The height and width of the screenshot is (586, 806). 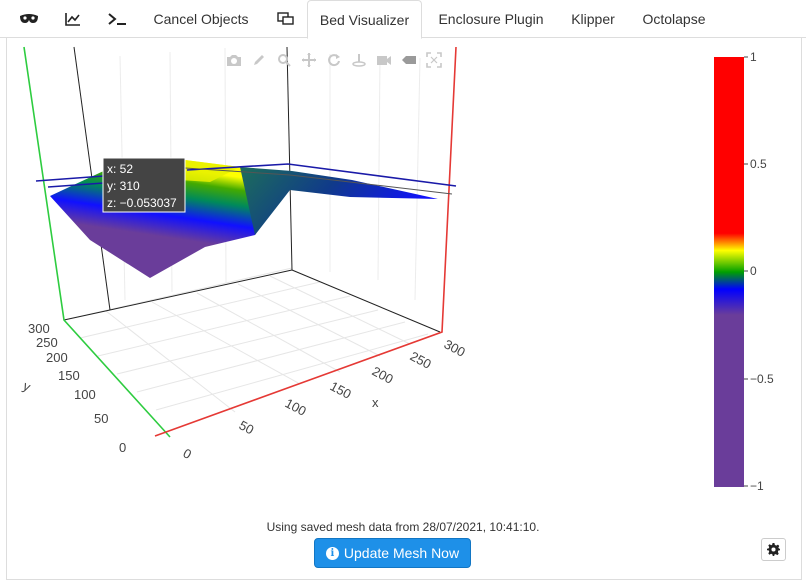 I want to click on tab-label: Bed Visualizer, so click(x=364, y=19).